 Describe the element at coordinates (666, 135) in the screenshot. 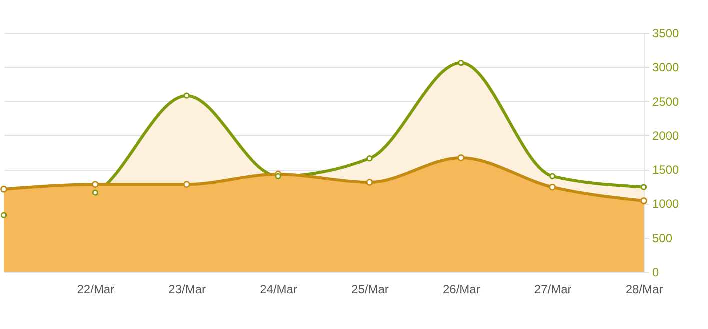

I see `y-tick-label: 2000` at that location.